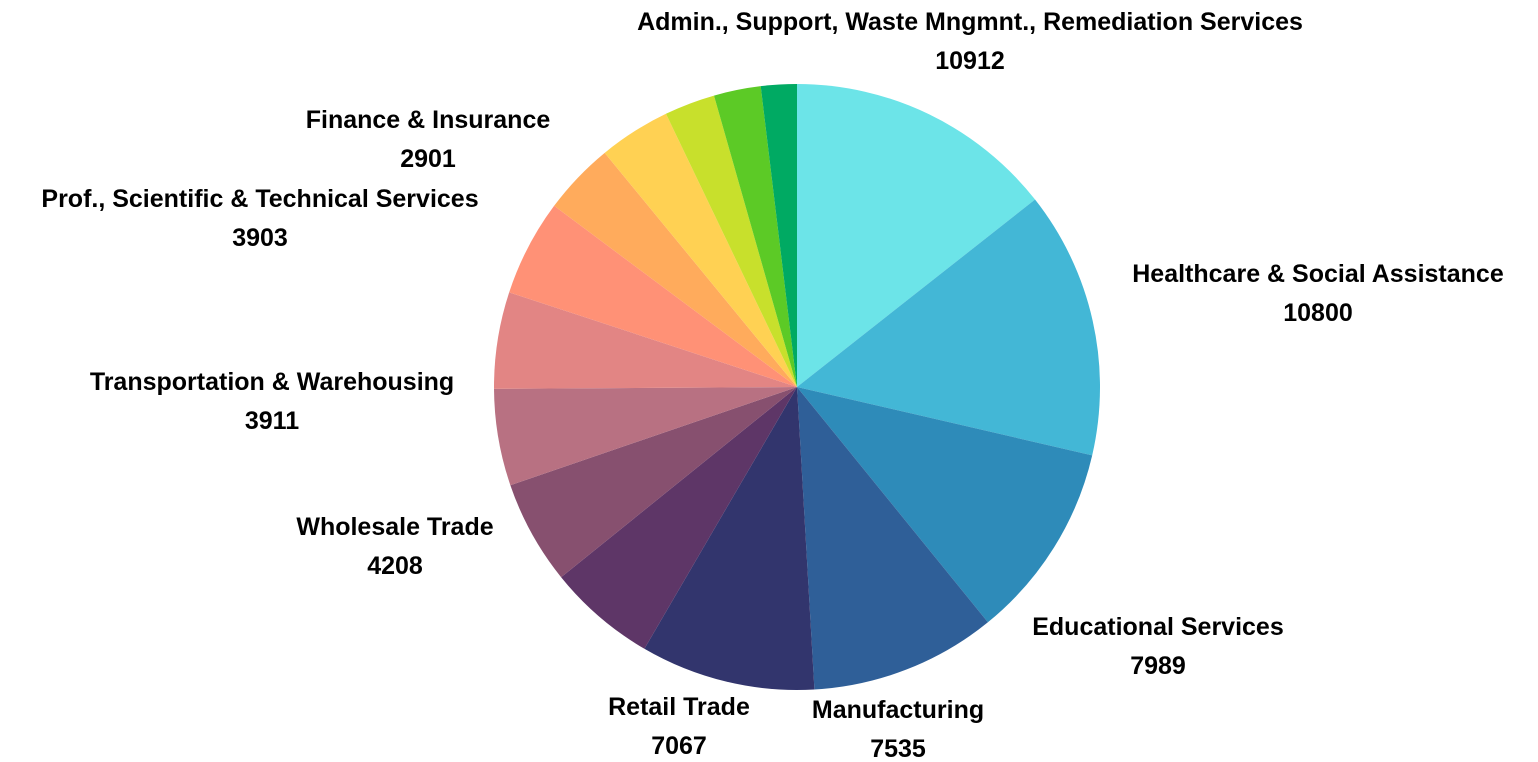 This screenshot has width=1538, height=762. Describe the element at coordinates (394, 527) in the screenshot. I see `slice-label: Wholesale Trade` at that location.